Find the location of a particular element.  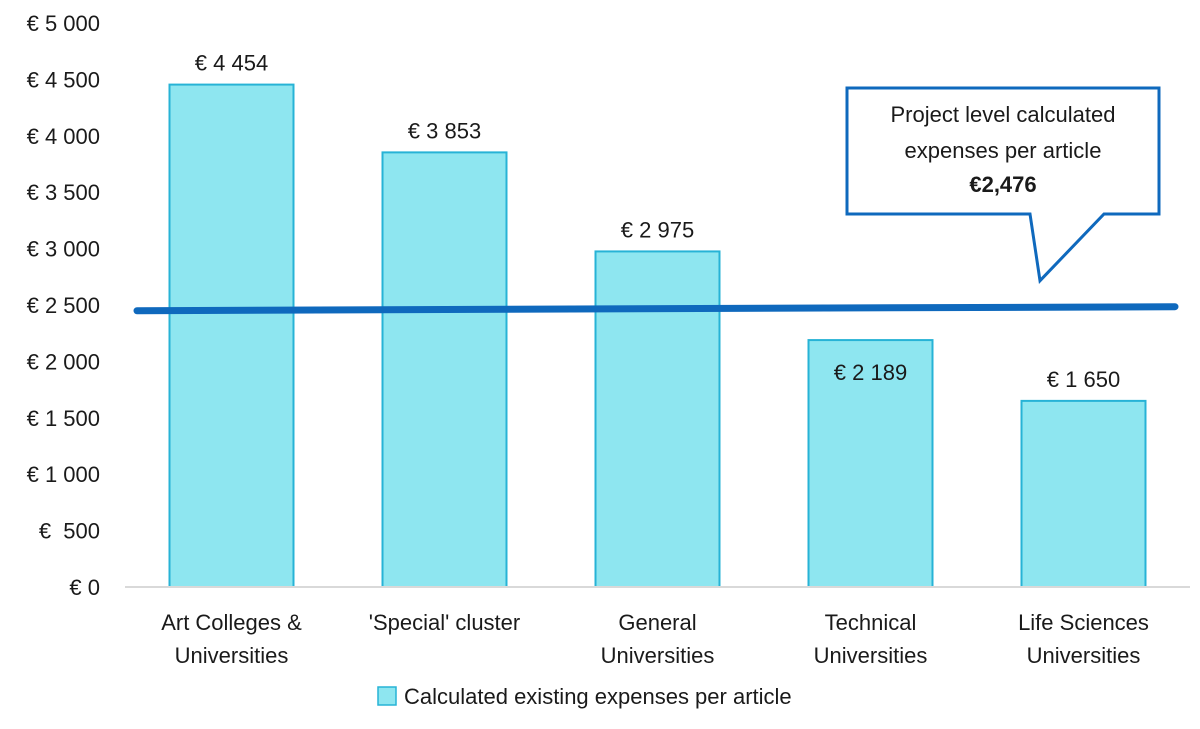

y-tick-label: € 2 500 is located at coordinates (63, 305).